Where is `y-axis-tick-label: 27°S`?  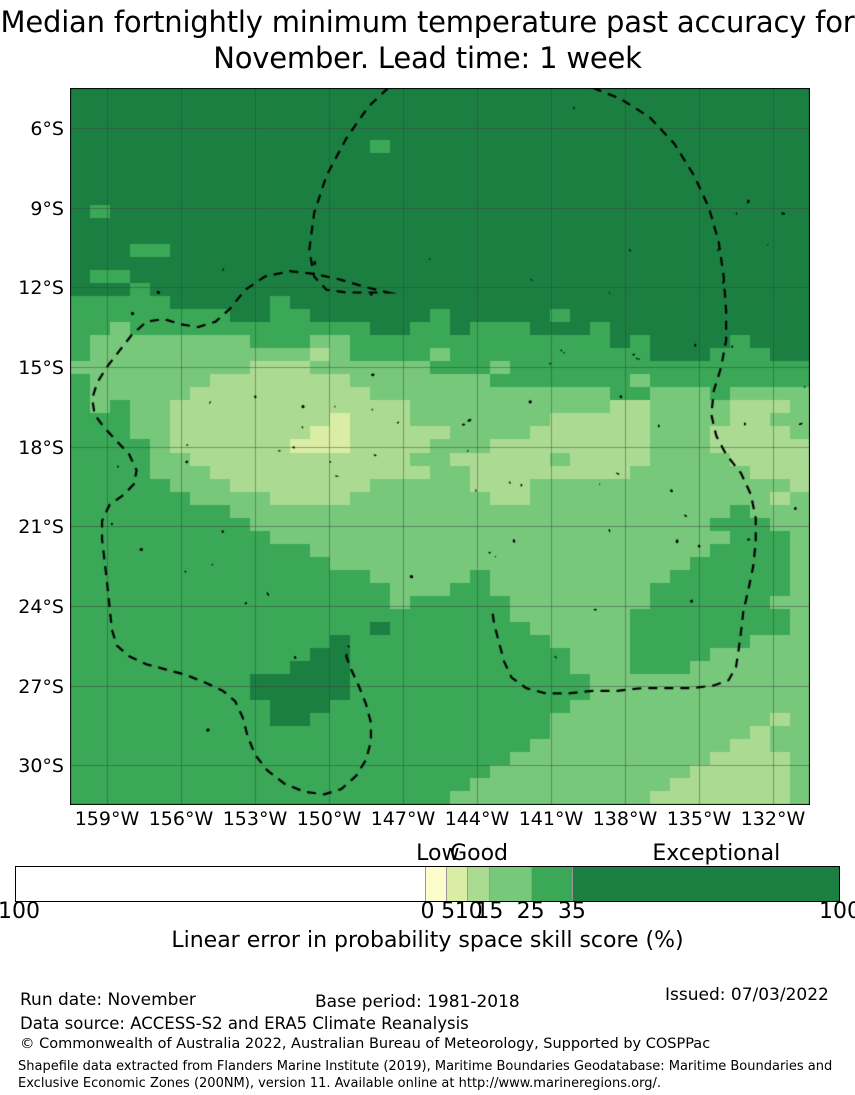 y-axis-tick-label: 27°S is located at coordinates (41, 686).